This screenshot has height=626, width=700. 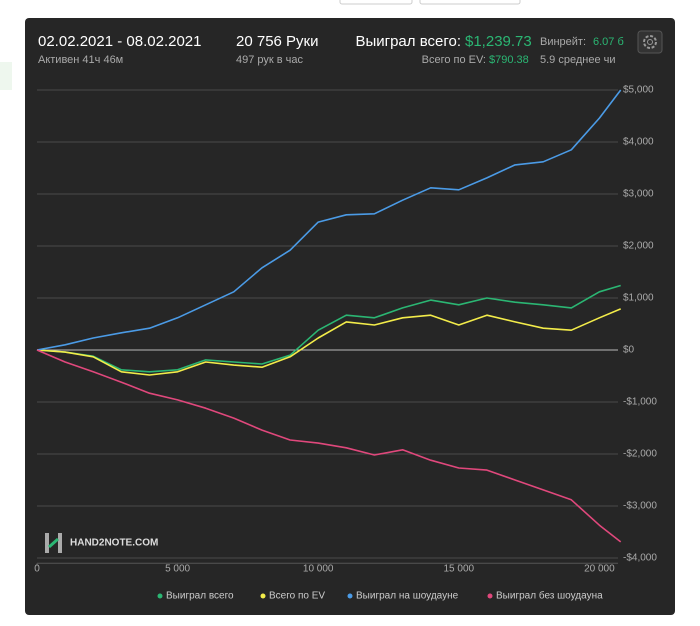 I want to click on legend-label: Всего по EV, so click(x=297, y=596).